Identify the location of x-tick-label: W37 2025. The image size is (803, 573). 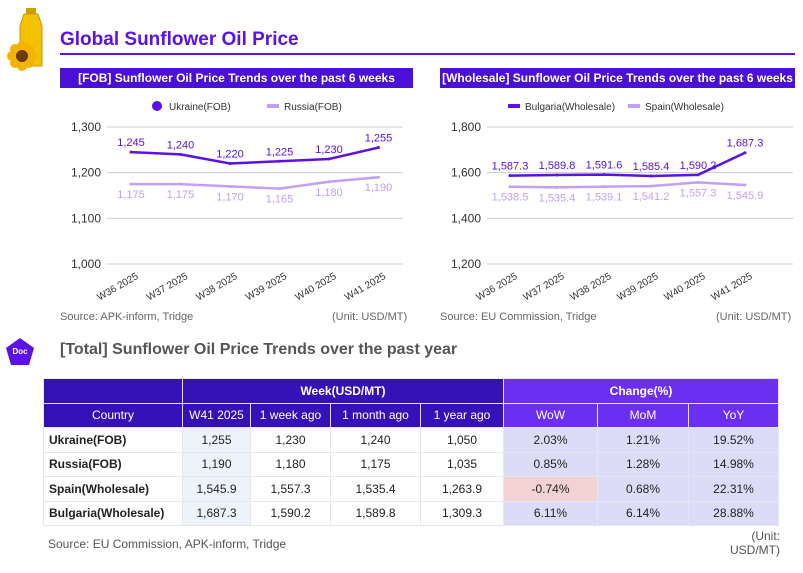
(544, 287).